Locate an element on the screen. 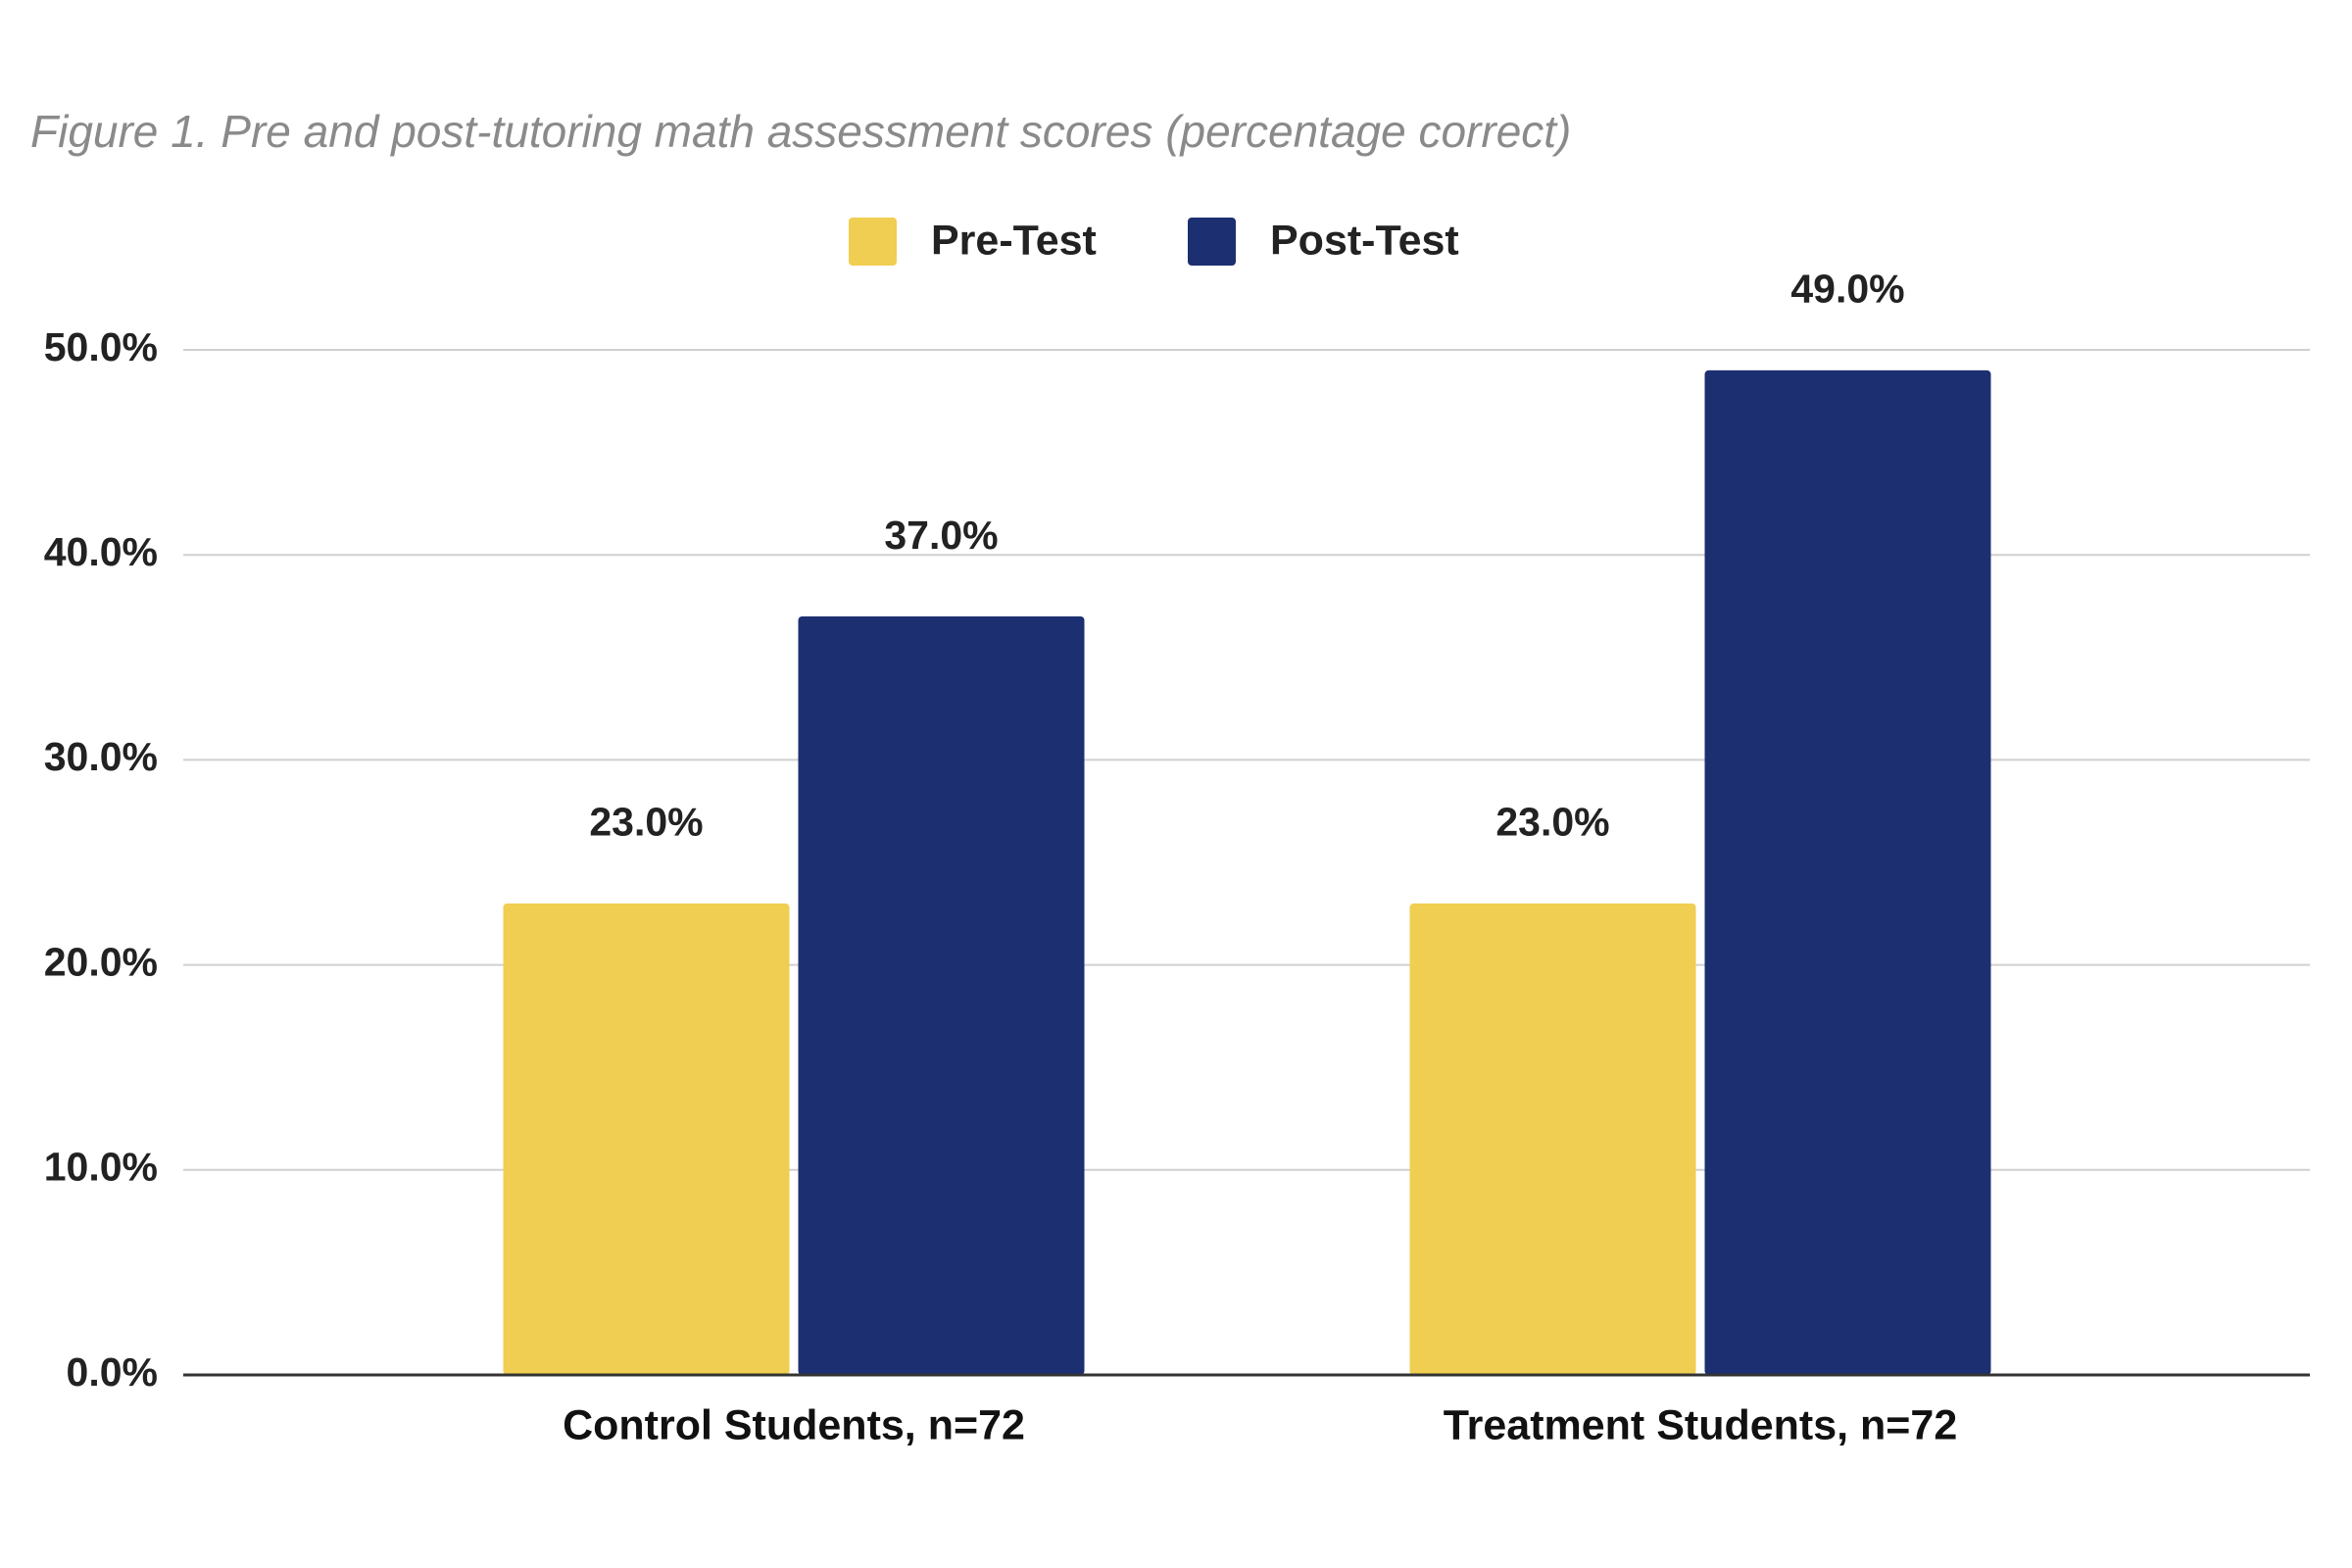 Image resolution: width=2352 pixels, height=1568 pixels. y-tick-label: 20.0% is located at coordinates (101, 961).